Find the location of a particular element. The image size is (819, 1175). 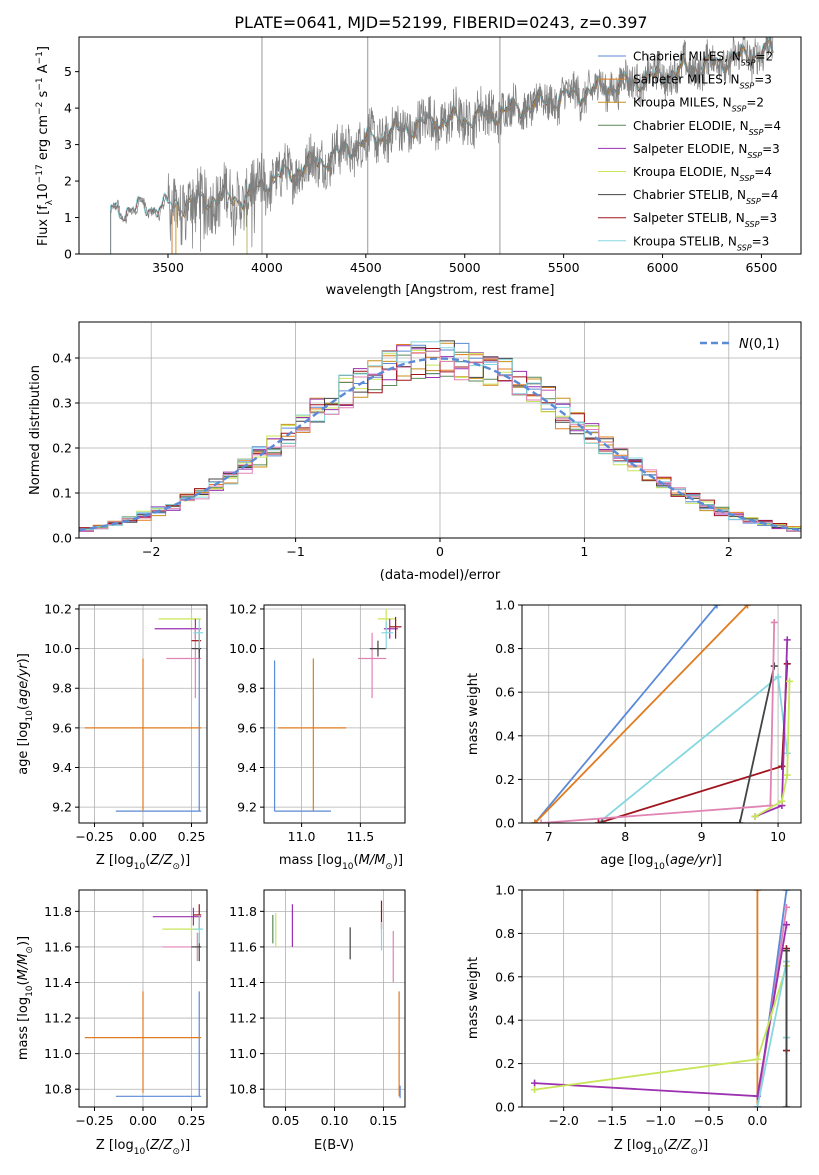

mass-vs-Z-ytick-label: 11.6 is located at coordinates (58, 946).